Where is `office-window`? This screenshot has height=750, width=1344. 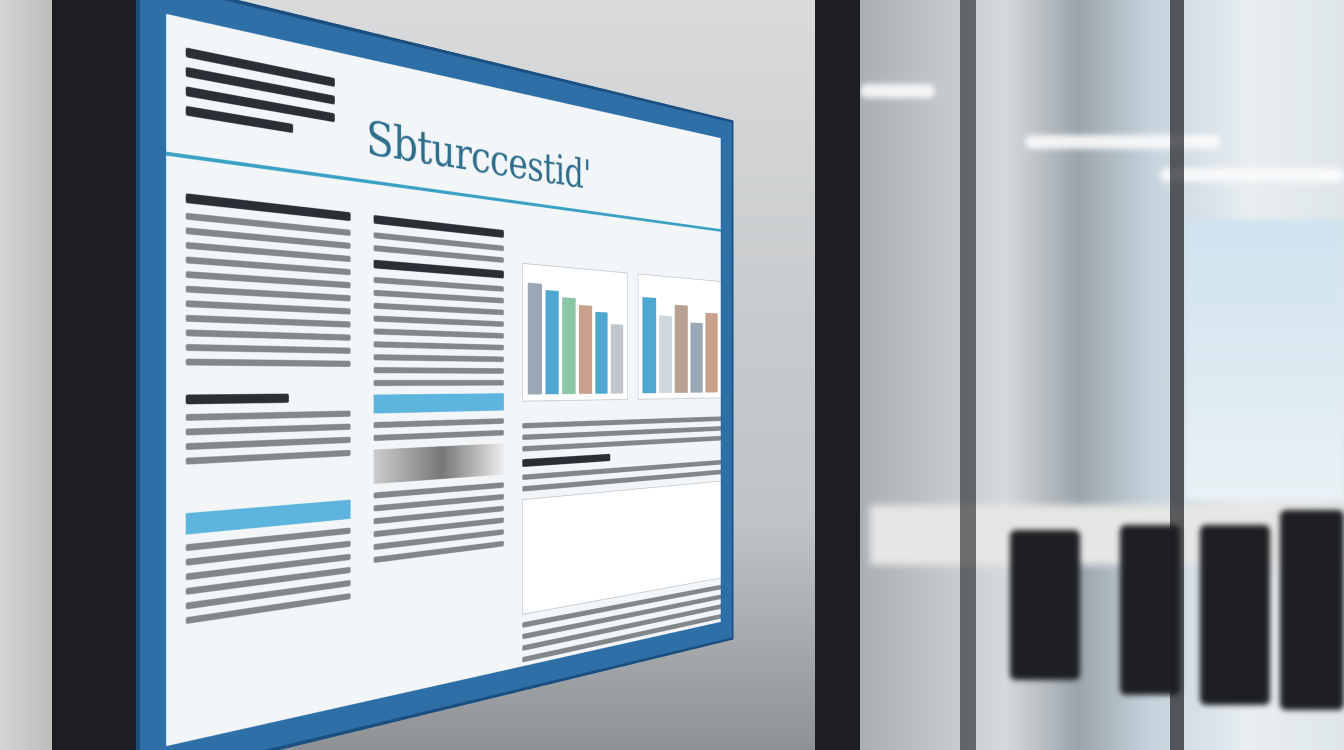 office-window is located at coordinates (1264, 360).